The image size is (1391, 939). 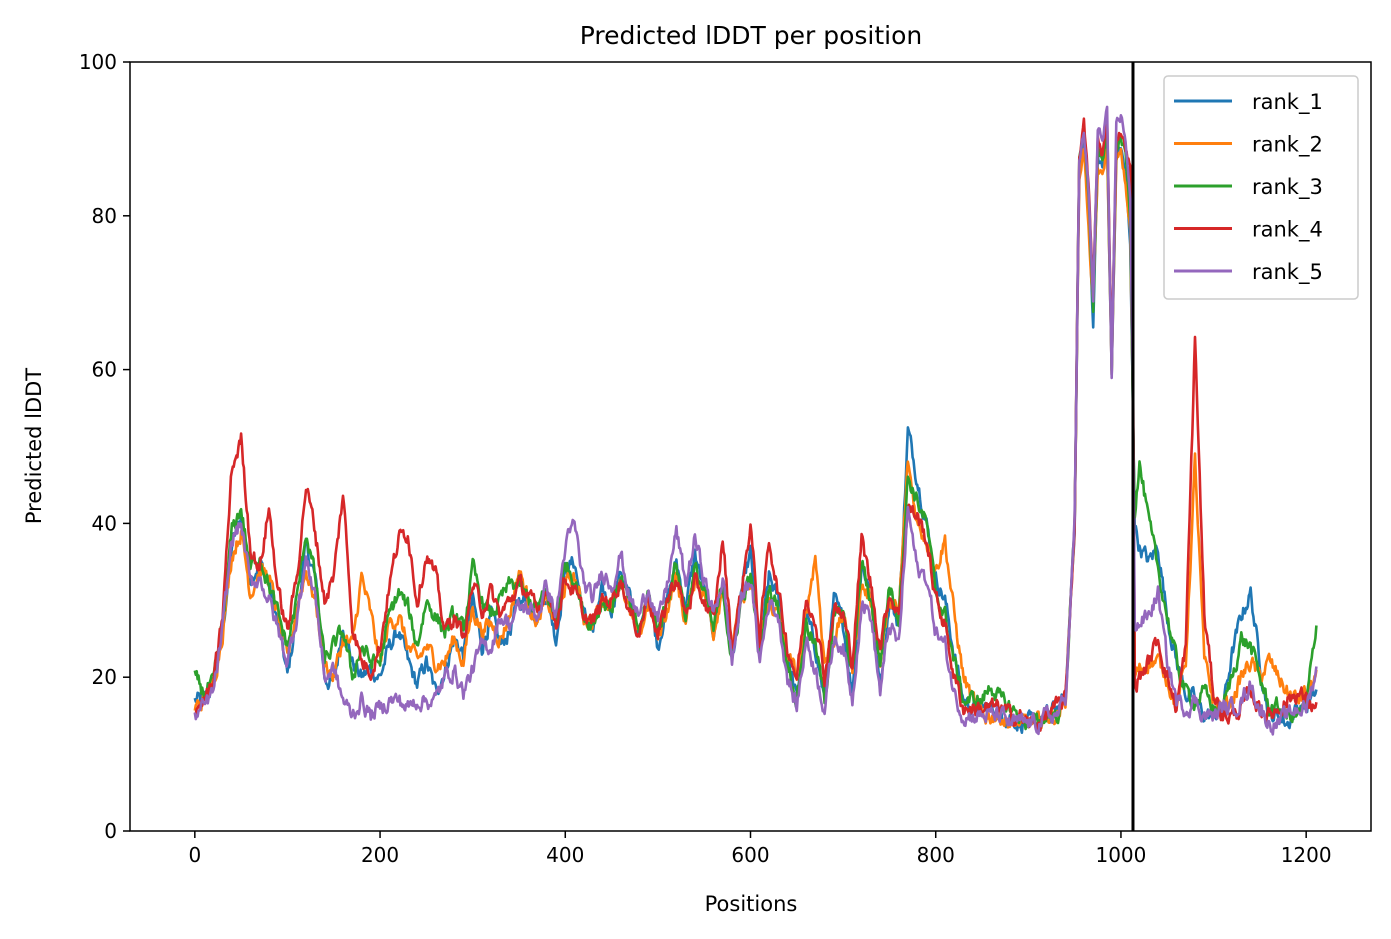 What do you see at coordinates (110, 831) in the screenshot?
I see `y-tick-label: 0` at bounding box center [110, 831].